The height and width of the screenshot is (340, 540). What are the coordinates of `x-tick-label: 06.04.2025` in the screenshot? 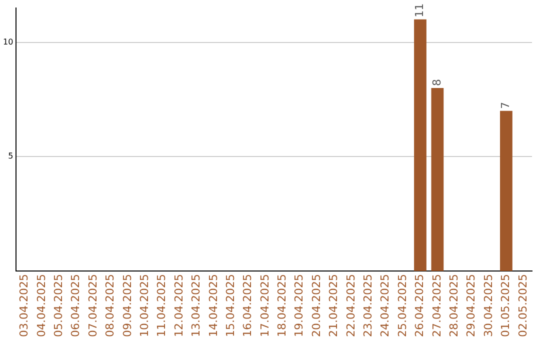 It's located at (75, 306).